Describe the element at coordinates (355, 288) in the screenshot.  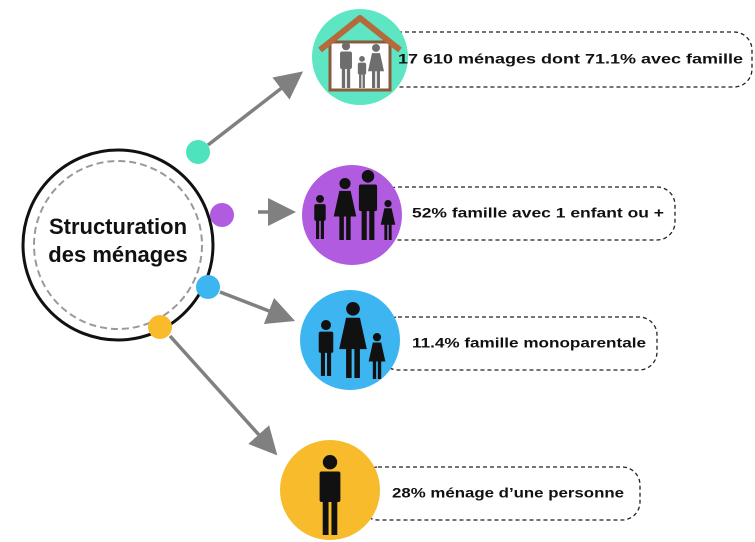
I see `people-icons` at that location.